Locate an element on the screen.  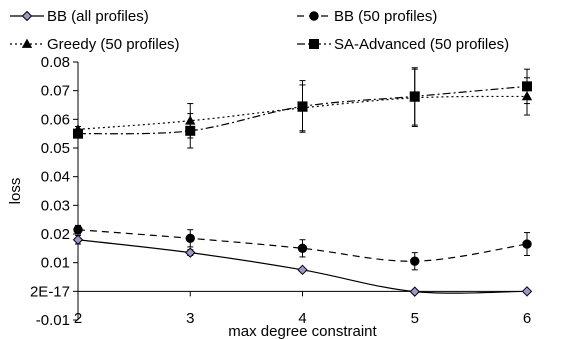
legend-label: SA-Advanced (50 profiles) is located at coordinates (421, 44).